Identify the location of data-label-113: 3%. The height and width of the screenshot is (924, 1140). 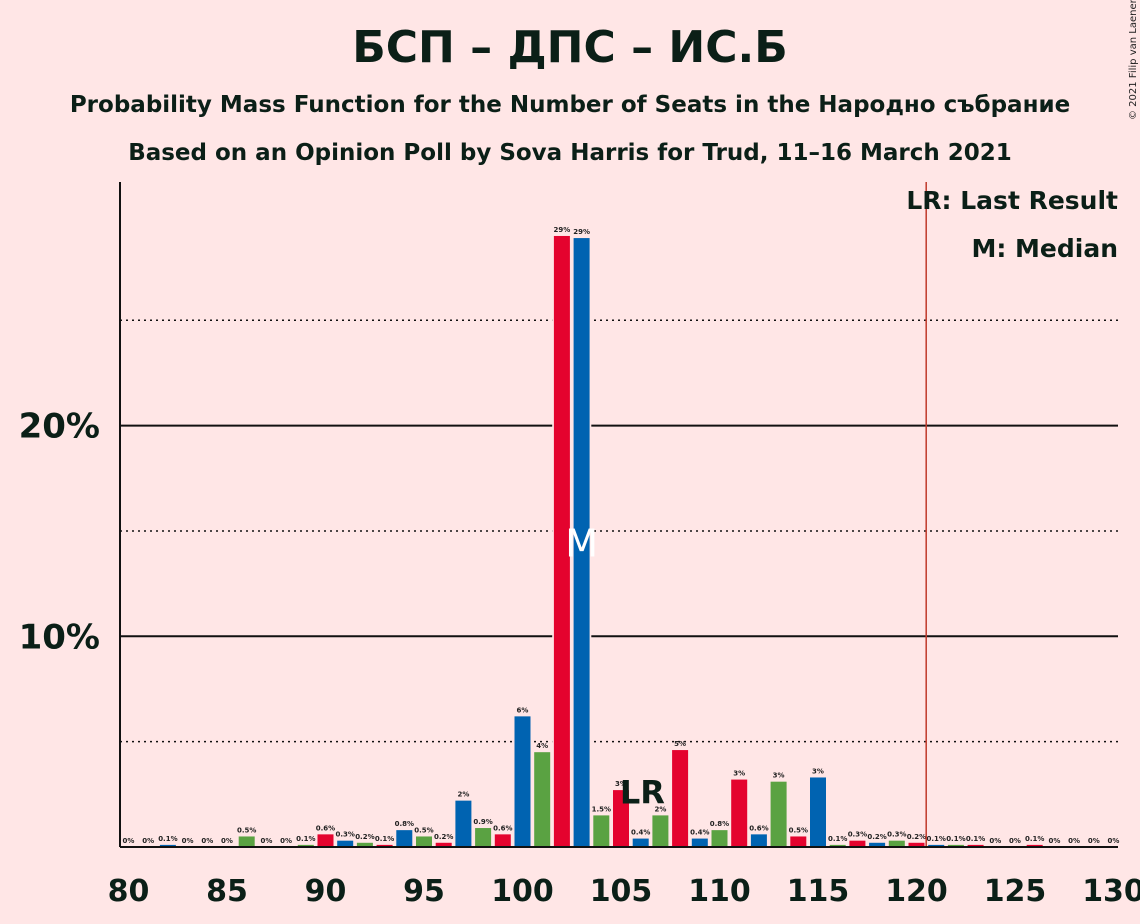
(779, 776).